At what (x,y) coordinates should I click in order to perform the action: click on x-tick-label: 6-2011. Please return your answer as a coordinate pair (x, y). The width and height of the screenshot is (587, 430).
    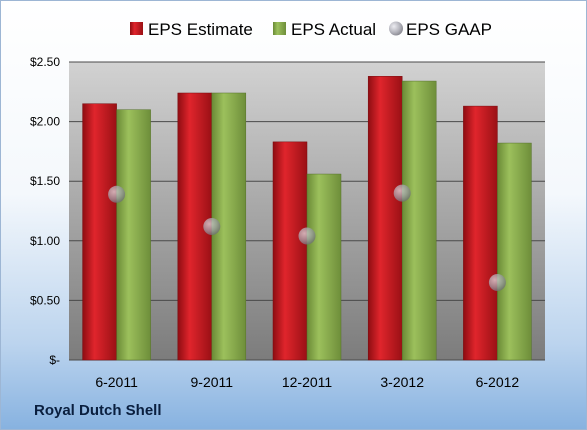
    Looking at the image, I should click on (116, 382).